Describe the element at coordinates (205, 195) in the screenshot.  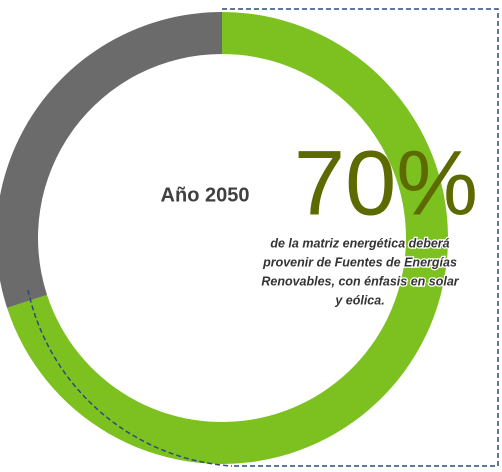
I see `center-label: Año 2050` at that location.